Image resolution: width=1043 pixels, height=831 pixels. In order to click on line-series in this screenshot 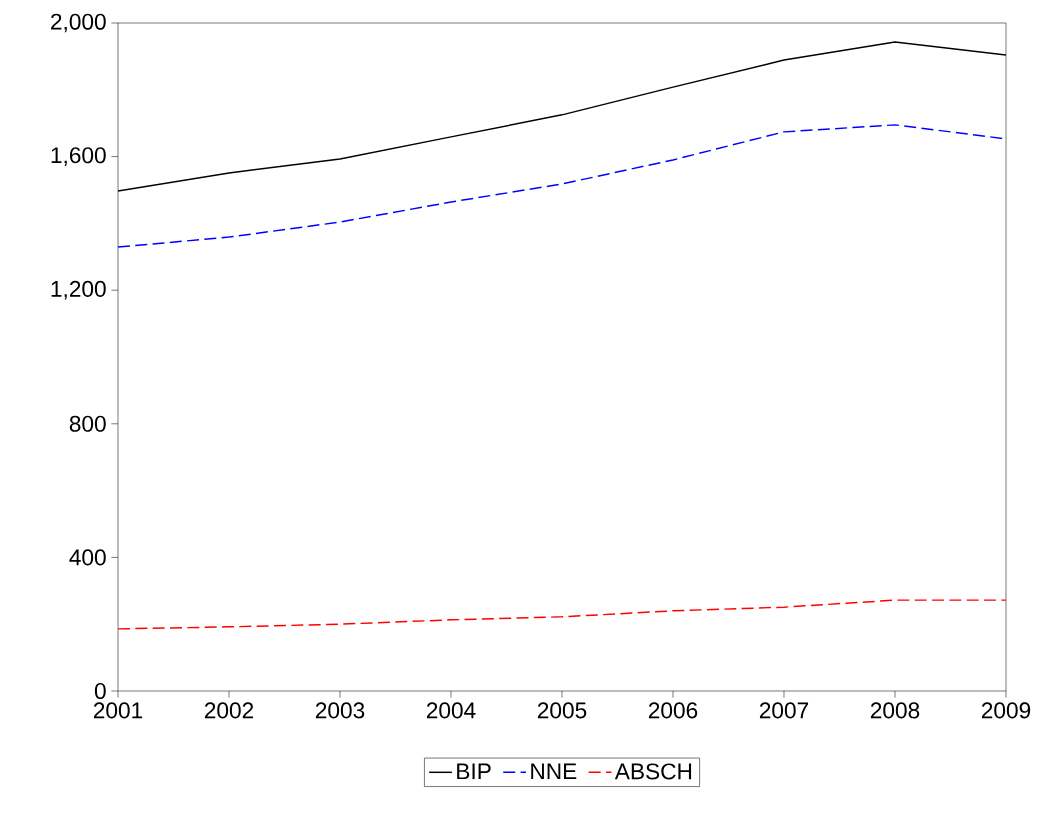, I will do `click(562, 614)`.